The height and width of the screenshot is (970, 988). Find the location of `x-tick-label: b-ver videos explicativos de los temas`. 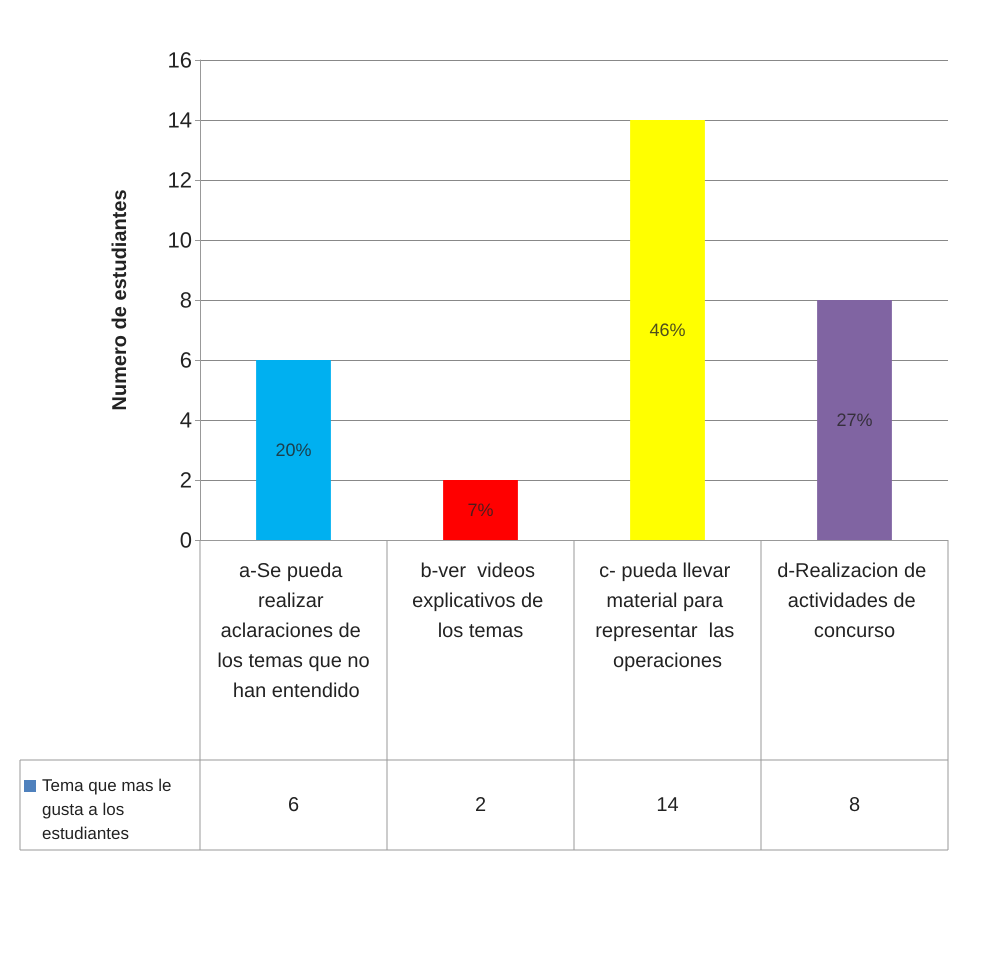

x-tick-label: b-ver videos explicativos de los temas is located at coordinates (480, 601).